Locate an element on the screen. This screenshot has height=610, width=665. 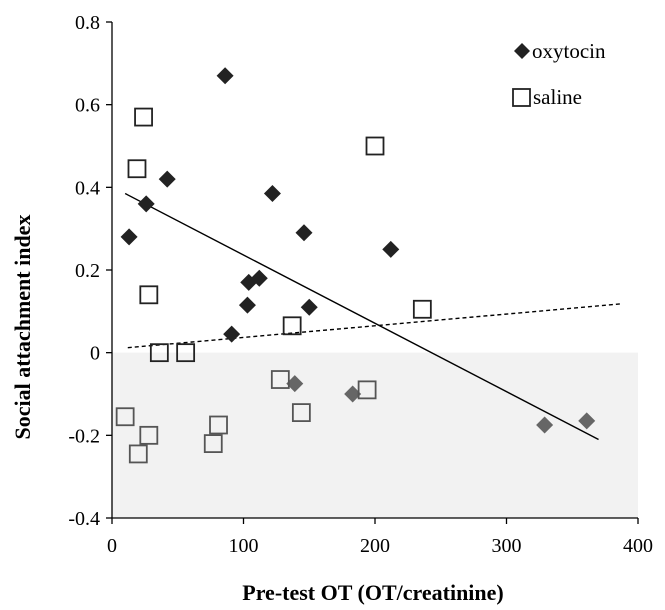
x-tick-label: 300 is located at coordinates (507, 546).